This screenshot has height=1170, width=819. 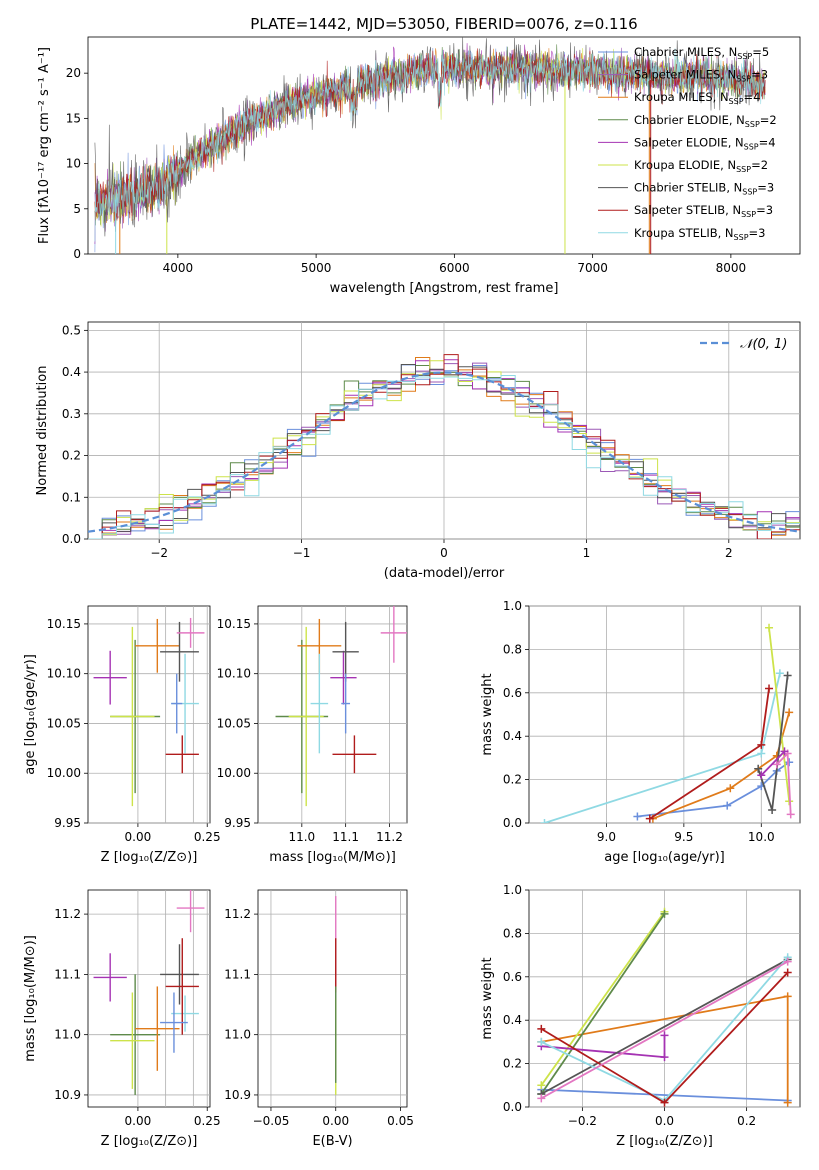 What do you see at coordinates (271, 1121) in the screenshot?
I see `x-tick-label: −0.05` at bounding box center [271, 1121].